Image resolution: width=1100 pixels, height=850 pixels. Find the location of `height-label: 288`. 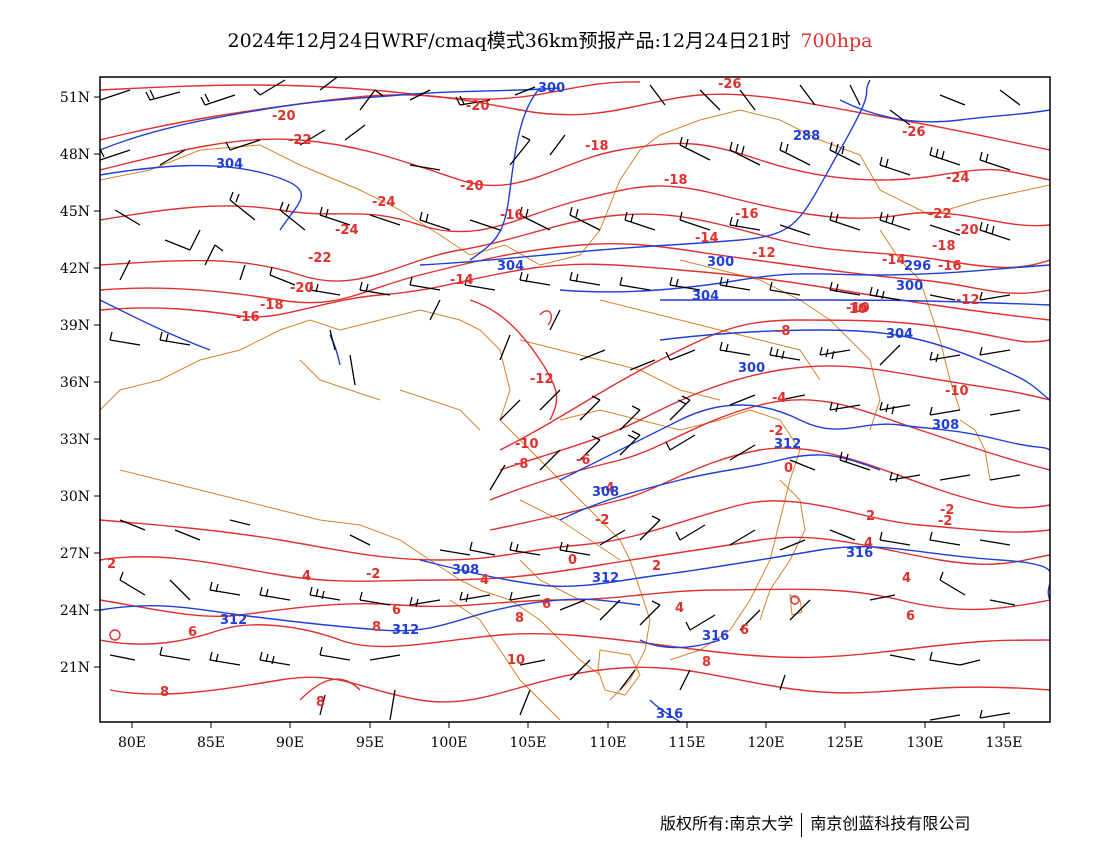

height-label: 288 is located at coordinates (806, 136).